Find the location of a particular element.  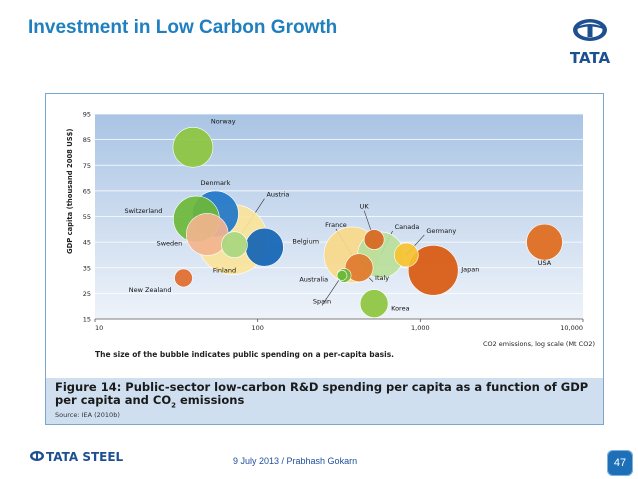

bubble-austria is located at coordinates (234, 244).